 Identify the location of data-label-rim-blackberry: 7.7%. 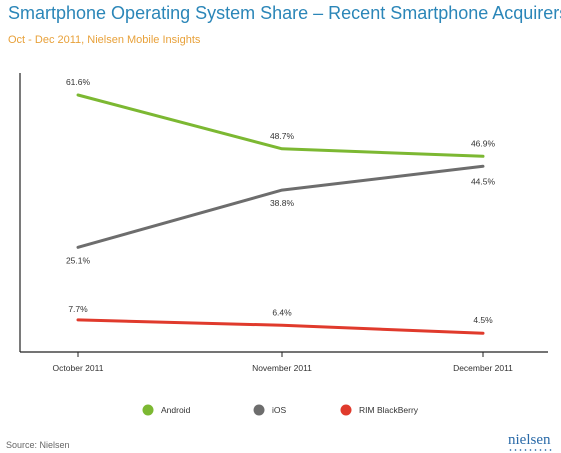
(78, 309).